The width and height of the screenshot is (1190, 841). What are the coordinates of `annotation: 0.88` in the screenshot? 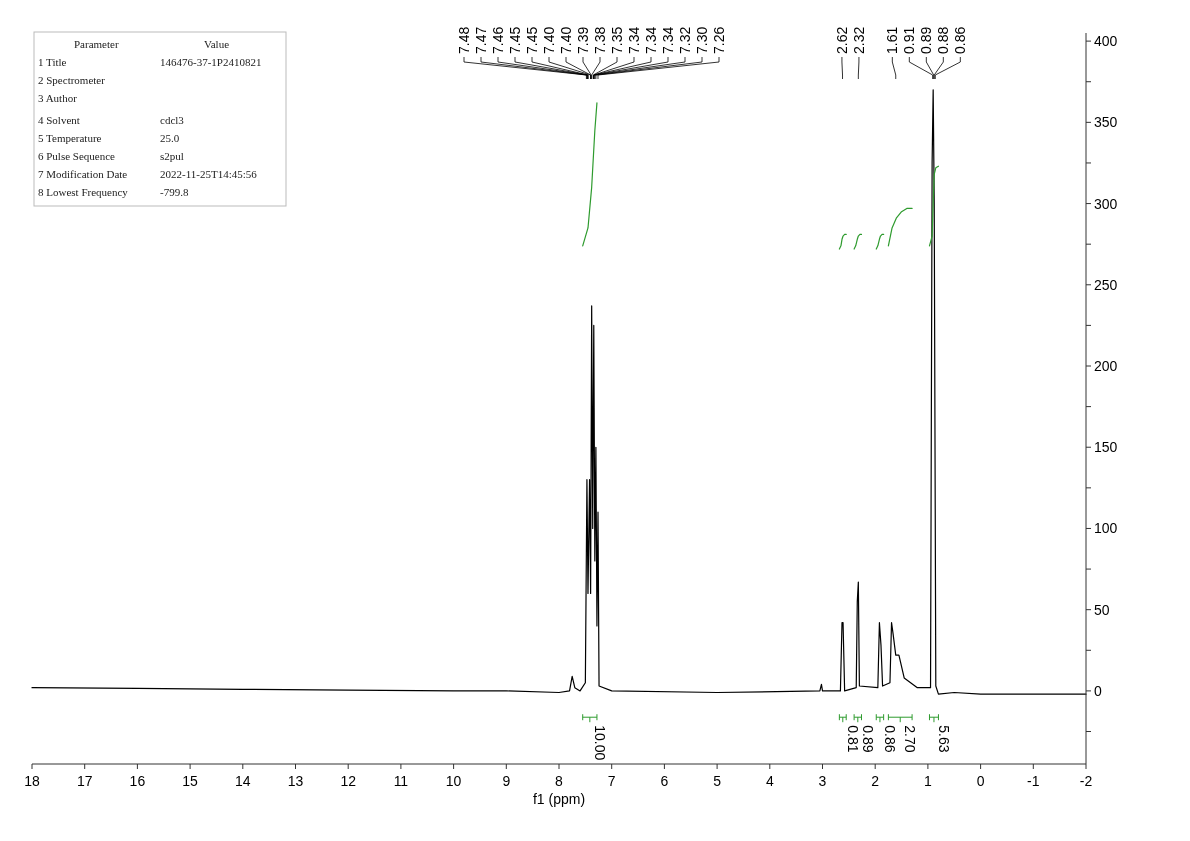 It's located at (943, 40).